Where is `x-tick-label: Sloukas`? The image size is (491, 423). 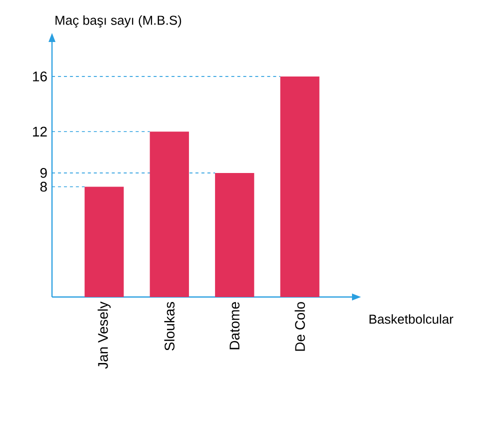
x-tick-label: Sloukas is located at coordinates (169, 326).